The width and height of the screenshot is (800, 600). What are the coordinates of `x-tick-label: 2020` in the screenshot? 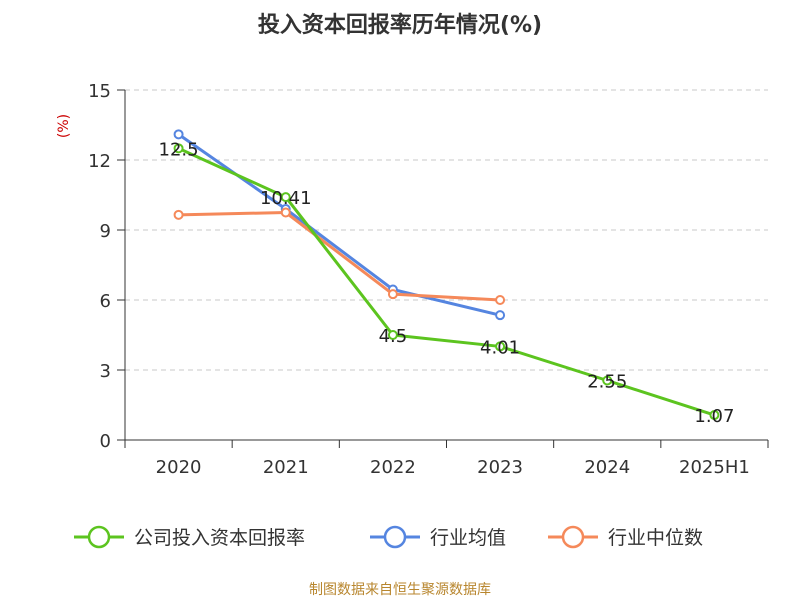 It's located at (179, 467).